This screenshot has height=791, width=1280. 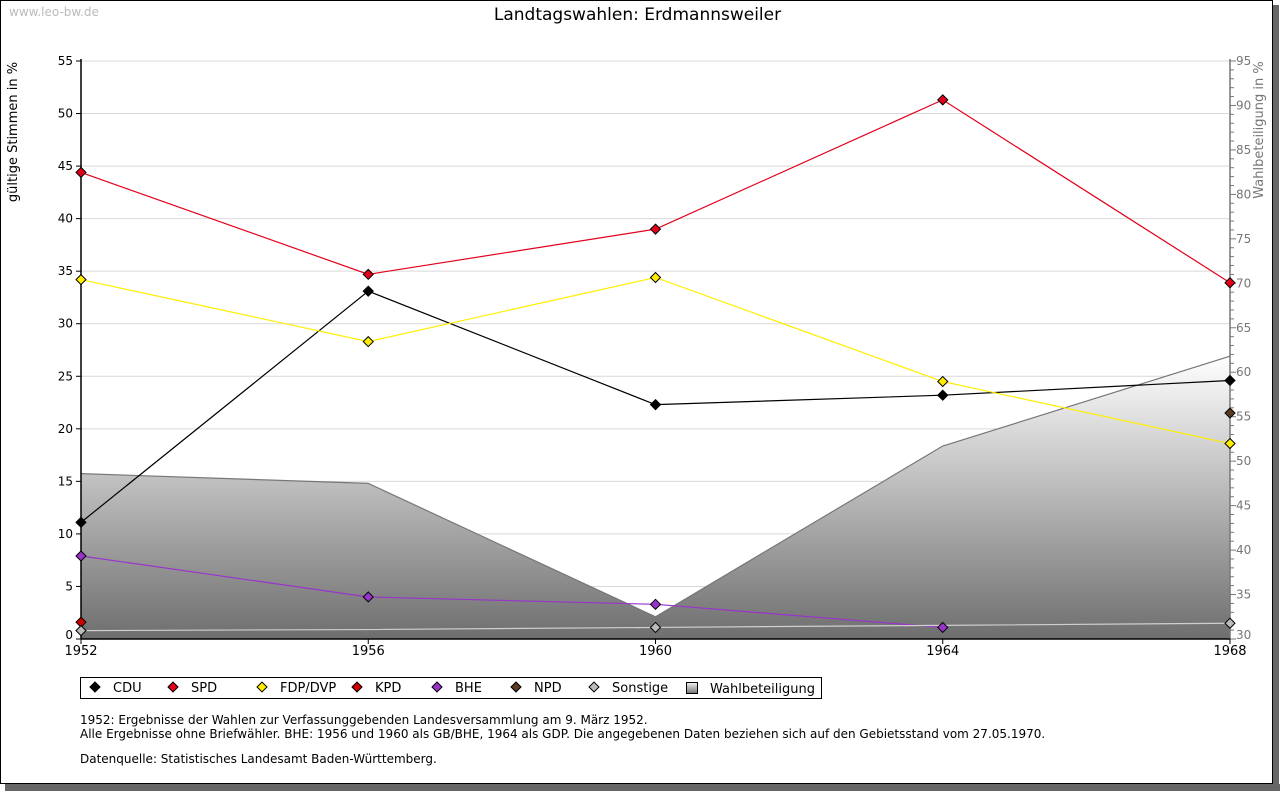 I want to click on y-tick-label-left: 30, so click(x=65, y=324).